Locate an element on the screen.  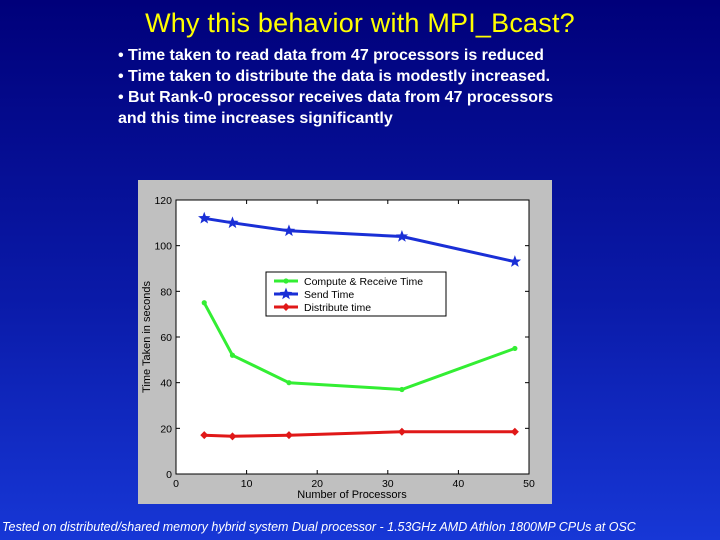
y-tick-label: 0 is located at coordinates (169, 475).